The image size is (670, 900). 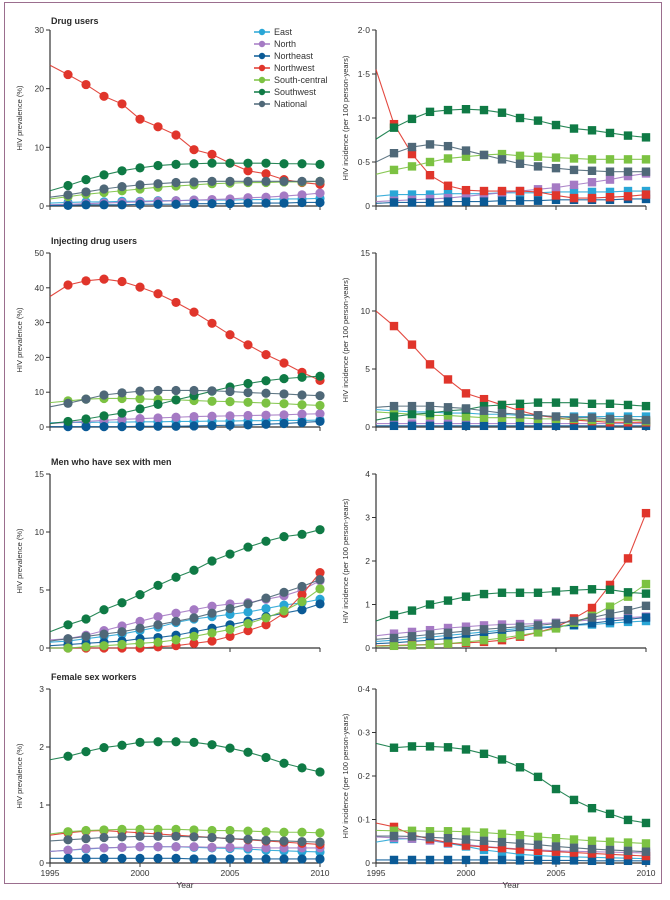 I want to click on series-northeast, so click(x=187, y=204).